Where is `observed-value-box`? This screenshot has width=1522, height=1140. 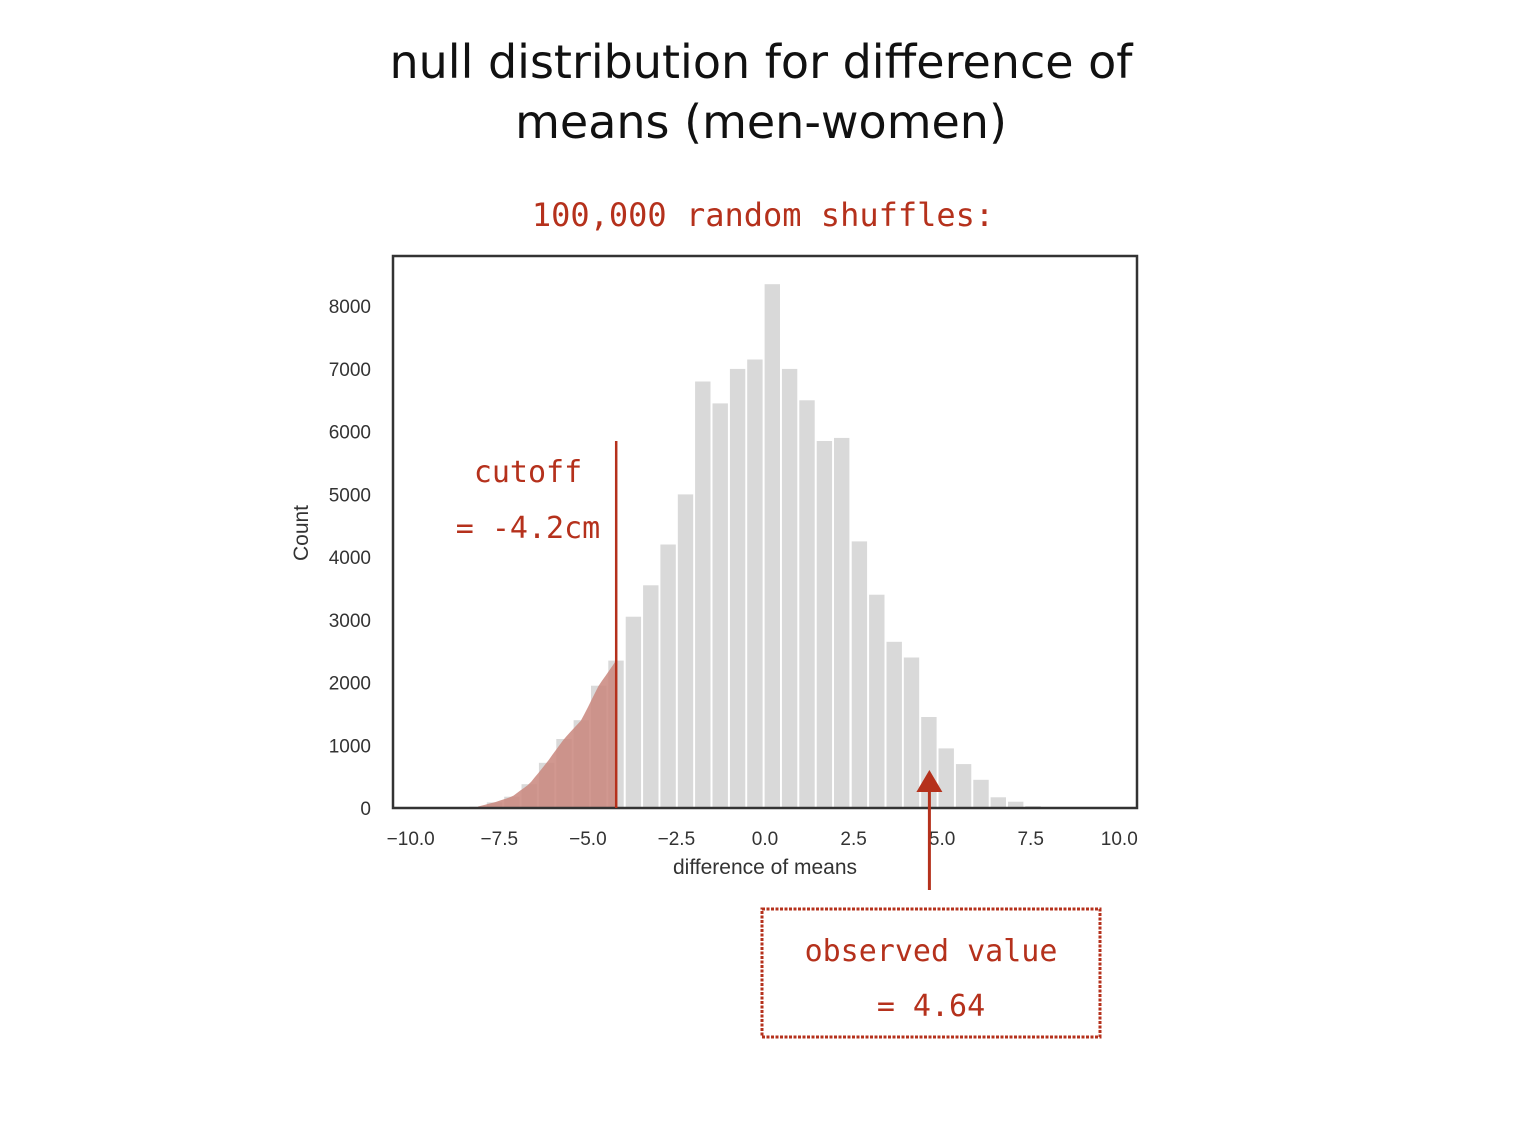 observed-value-box is located at coordinates (931, 973).